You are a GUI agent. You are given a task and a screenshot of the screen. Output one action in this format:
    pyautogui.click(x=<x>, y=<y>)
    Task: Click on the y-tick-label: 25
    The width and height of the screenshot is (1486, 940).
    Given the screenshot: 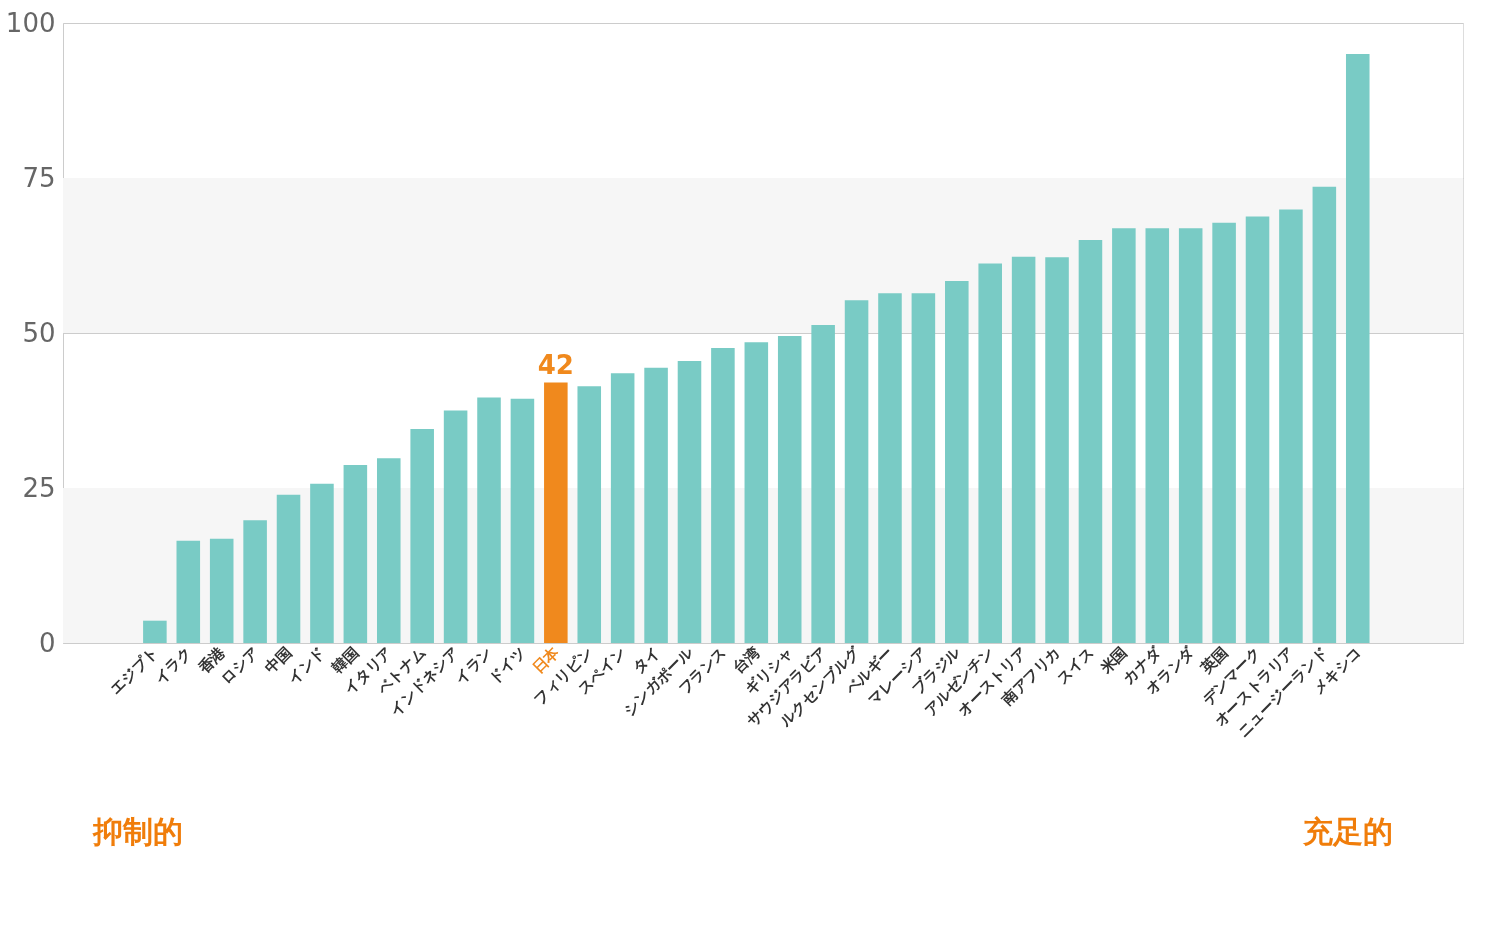 What is the action you would take?
    pyautogui.click(x=39, y=487)
    